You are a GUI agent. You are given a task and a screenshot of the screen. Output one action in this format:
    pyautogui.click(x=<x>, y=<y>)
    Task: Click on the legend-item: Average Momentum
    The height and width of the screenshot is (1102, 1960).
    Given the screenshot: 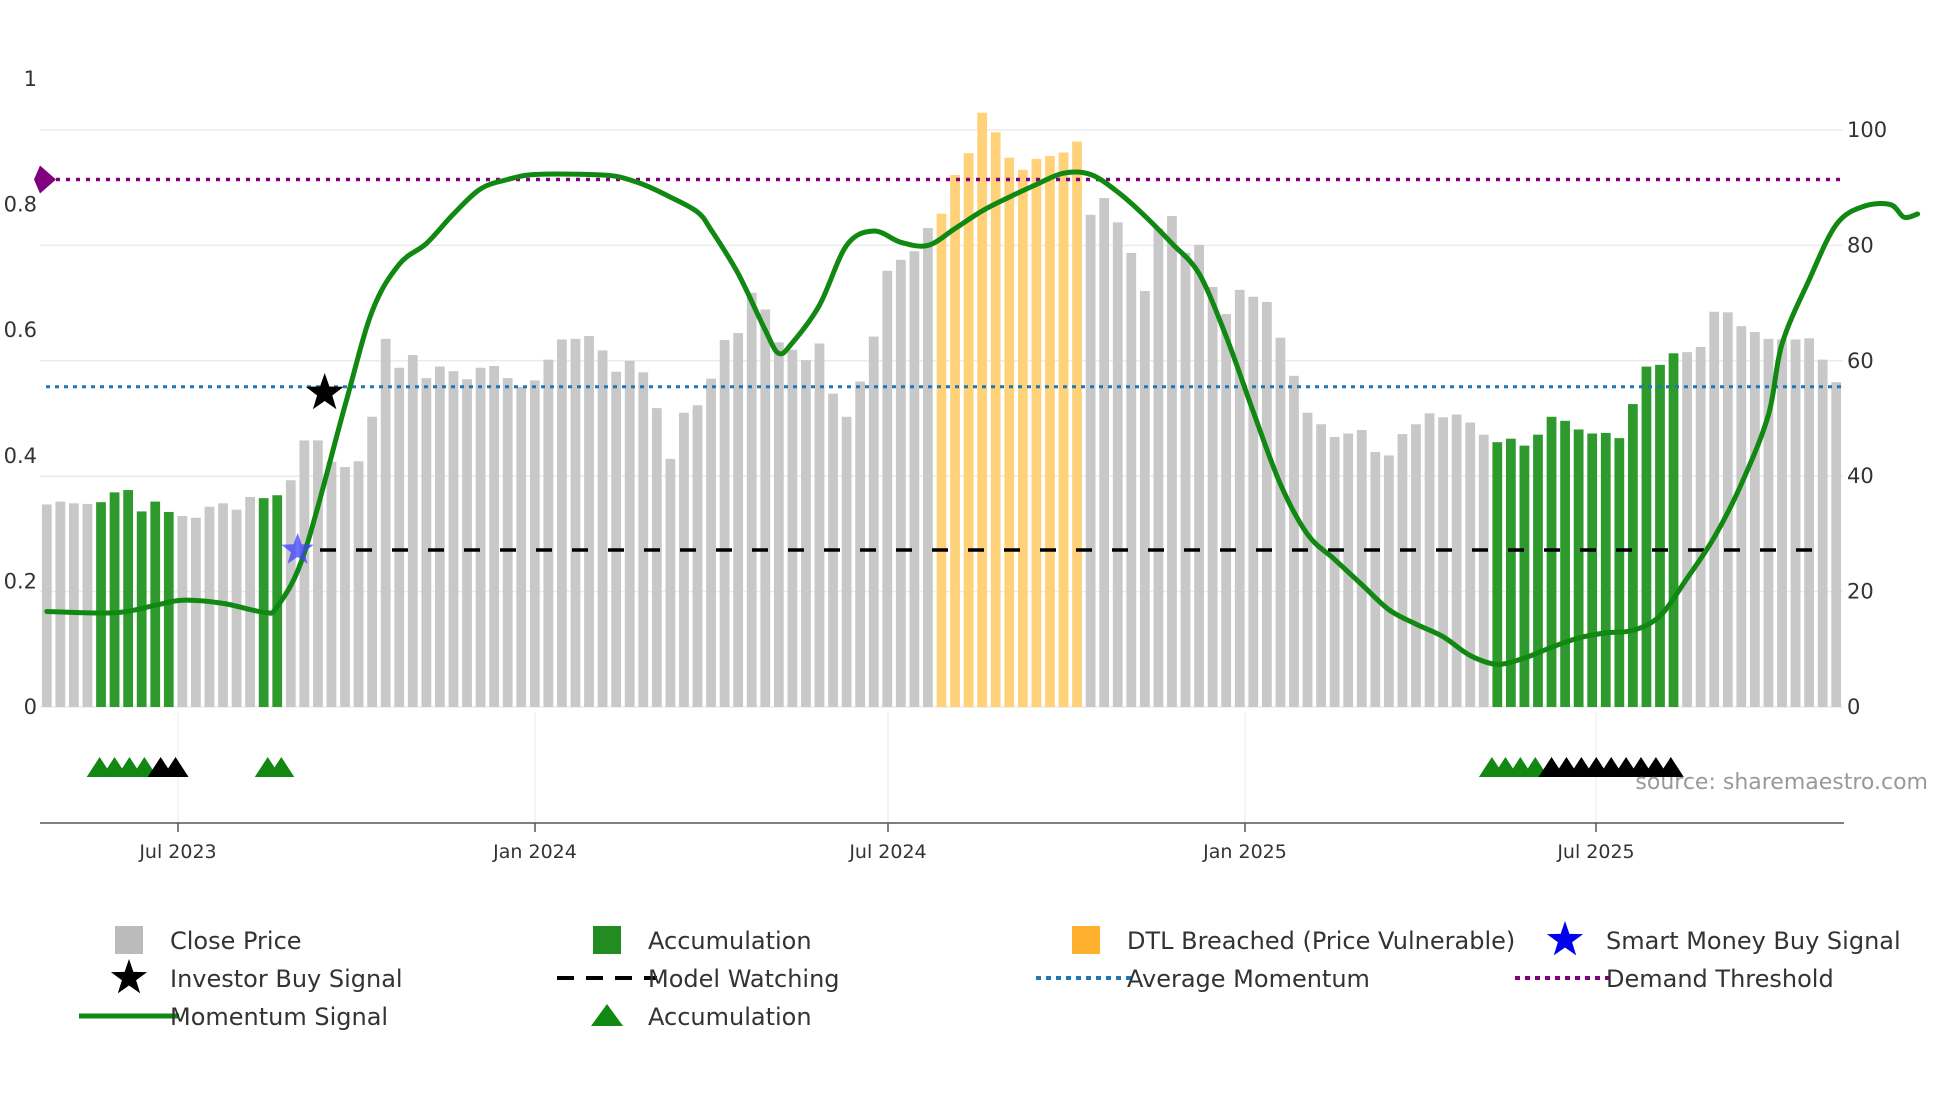 What is the action you would take?
    pyautogui.click(x=1203, y=979)
    